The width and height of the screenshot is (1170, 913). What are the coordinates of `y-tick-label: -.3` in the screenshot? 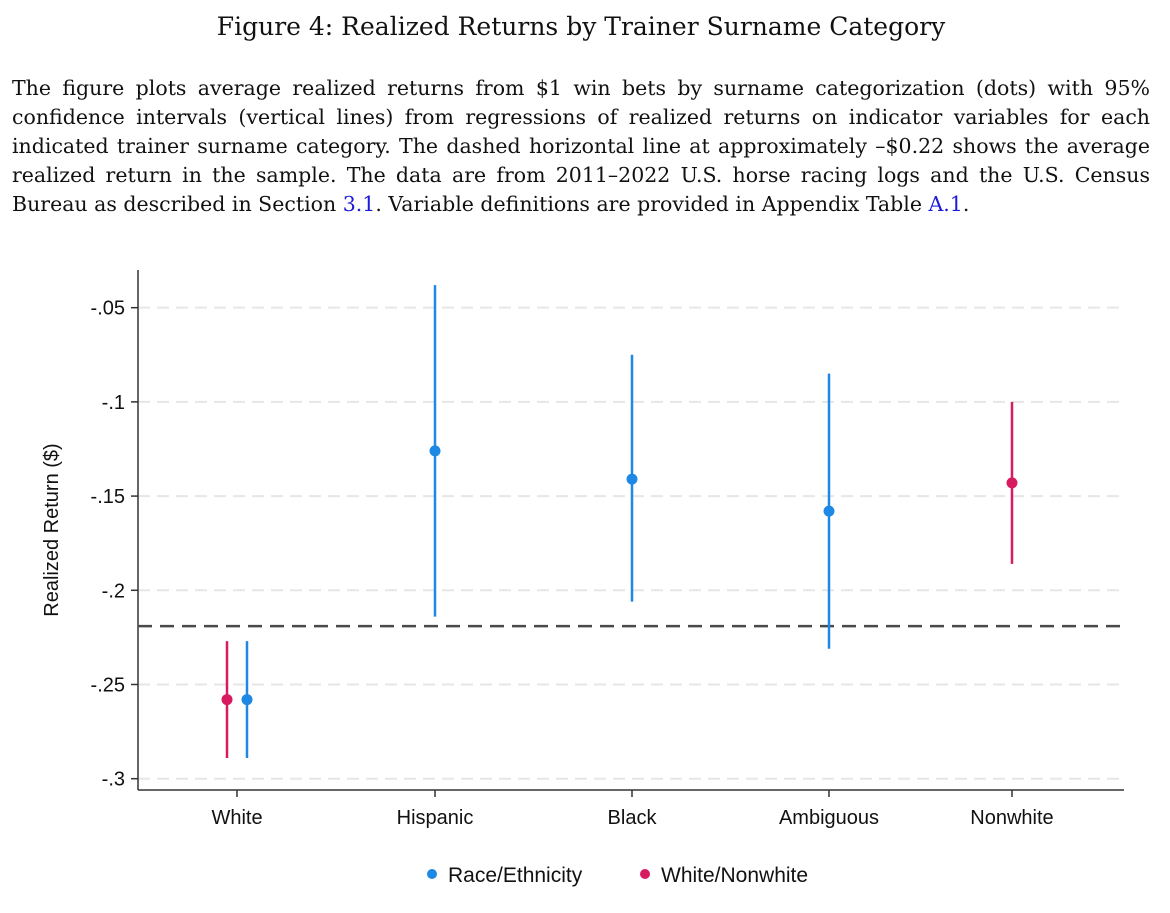 It's located at (113, 780).